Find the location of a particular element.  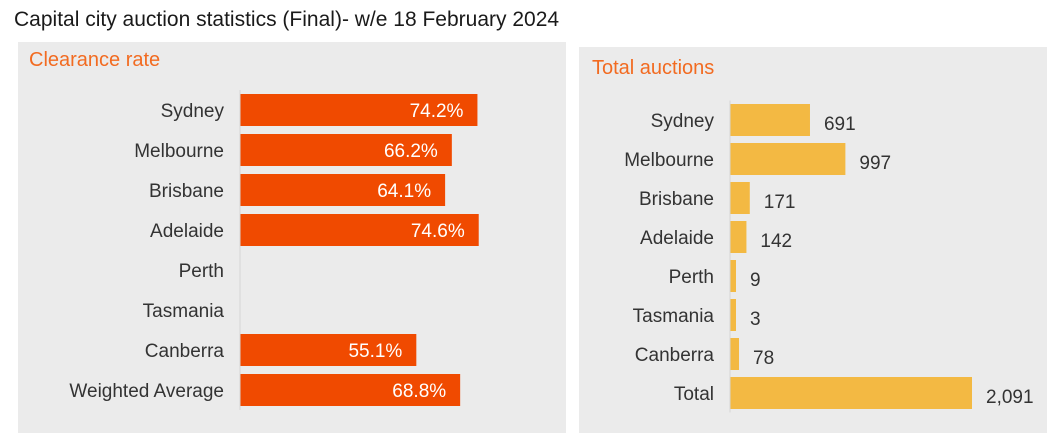

total-auctions-title: Total auctions is located at coordinates (653, 68).